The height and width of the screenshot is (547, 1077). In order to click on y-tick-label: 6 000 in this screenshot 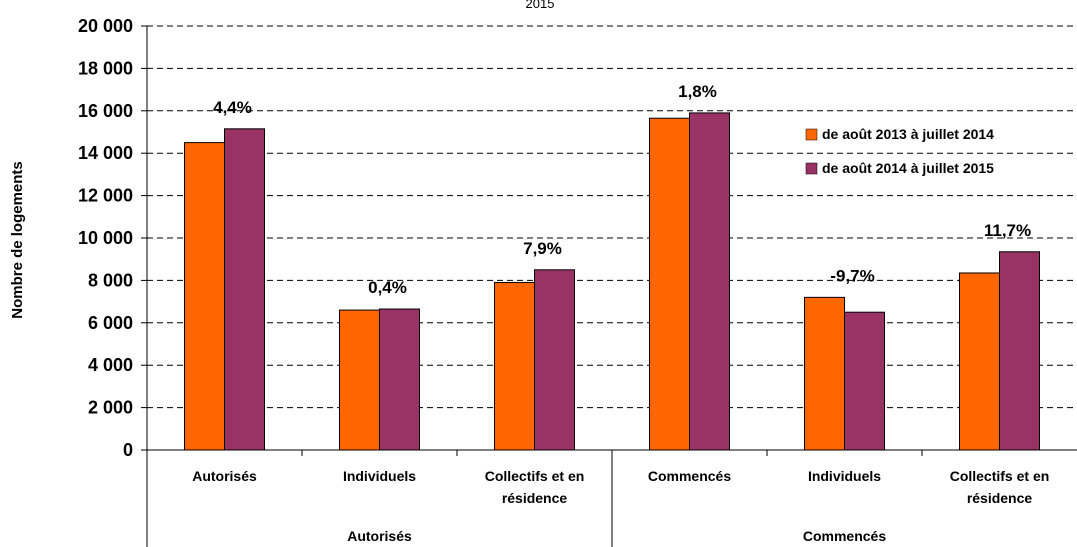, I will do `click(110, 323)`.